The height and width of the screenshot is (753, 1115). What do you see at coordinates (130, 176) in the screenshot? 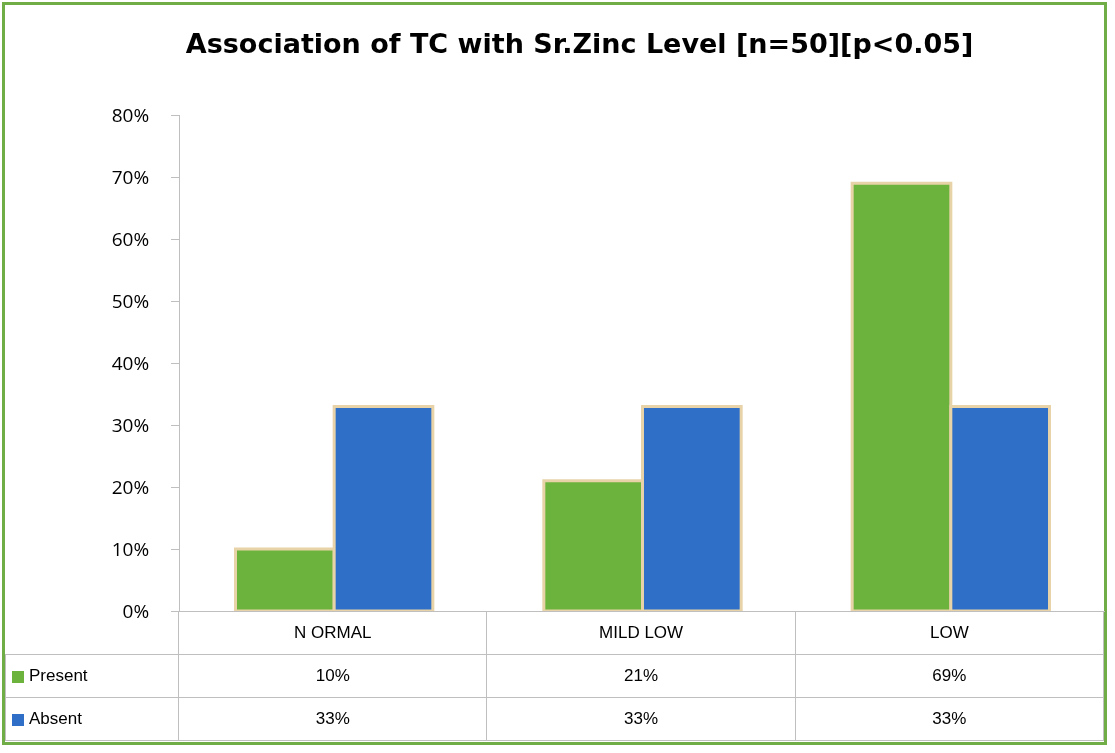
I see `y-tick-label: 70%` at bounding box center [130, 176].